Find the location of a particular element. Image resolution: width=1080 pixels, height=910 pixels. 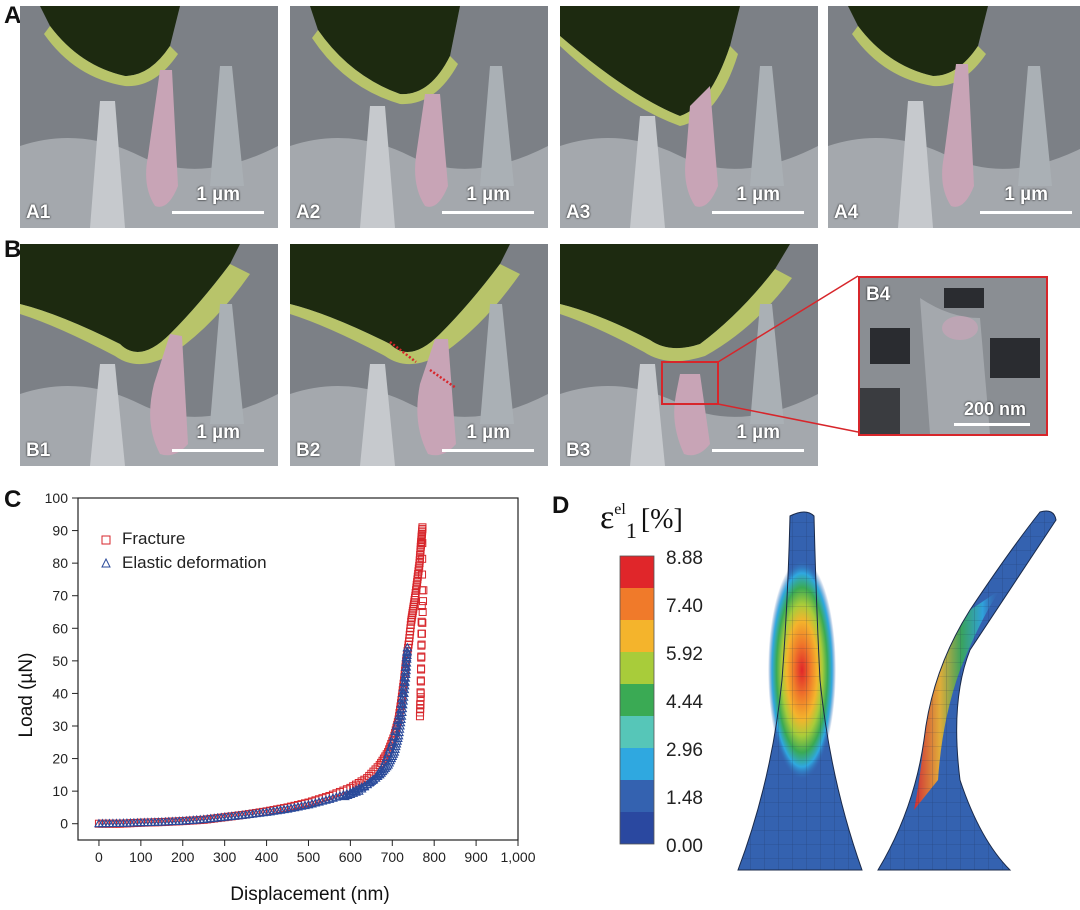

sem-image-a4: A4 1 µm is located at coordinates (954, 117).